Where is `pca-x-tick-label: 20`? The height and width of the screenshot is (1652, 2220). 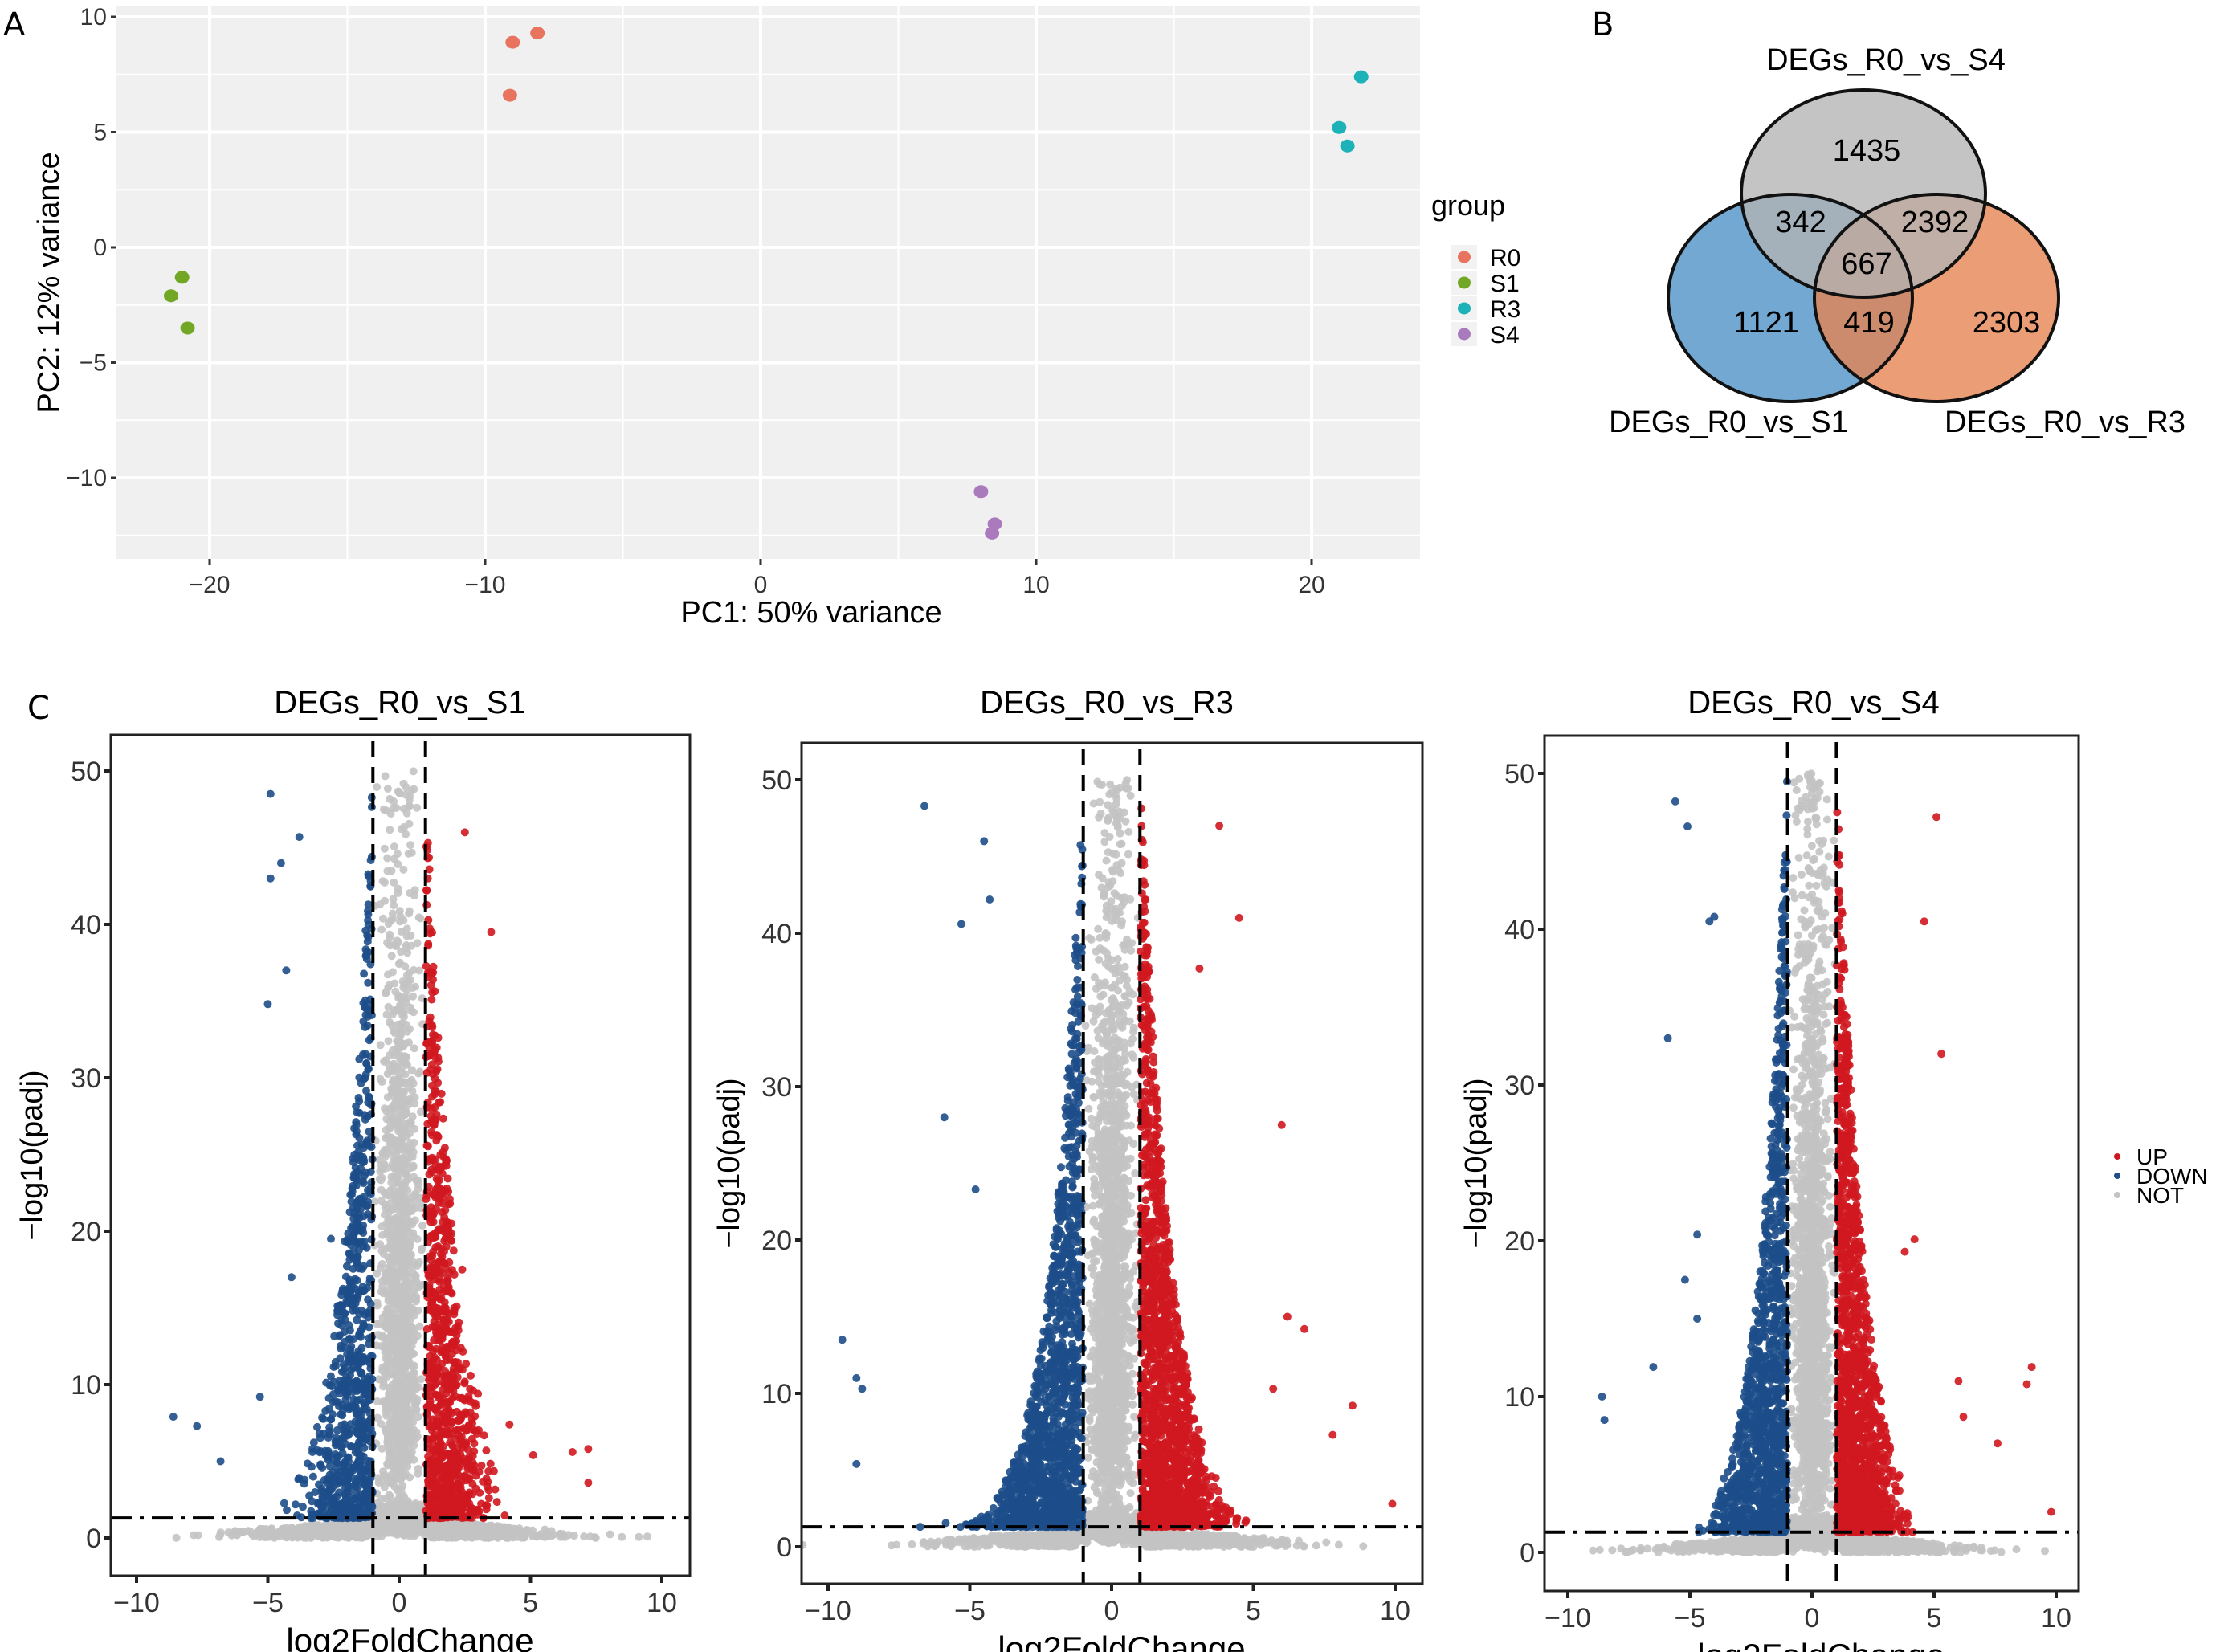
pca-x-tick-label: 20 is located at coordinates (1311, 585).